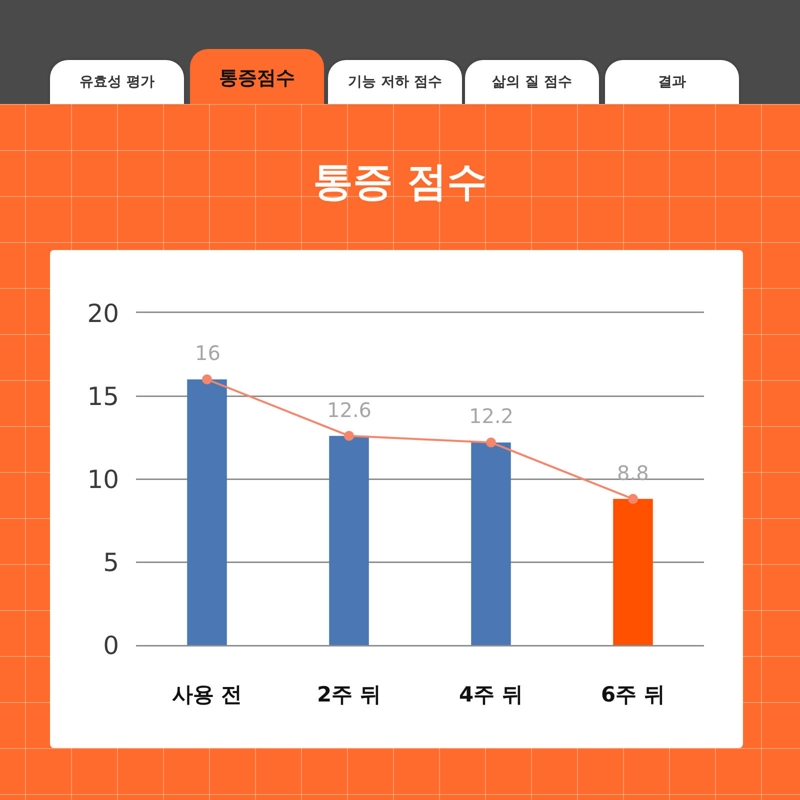  What do you see at coordinates (111, 562) in the screenshot?
I see `y-tick-label: 5` at bounding box center [111, 562].